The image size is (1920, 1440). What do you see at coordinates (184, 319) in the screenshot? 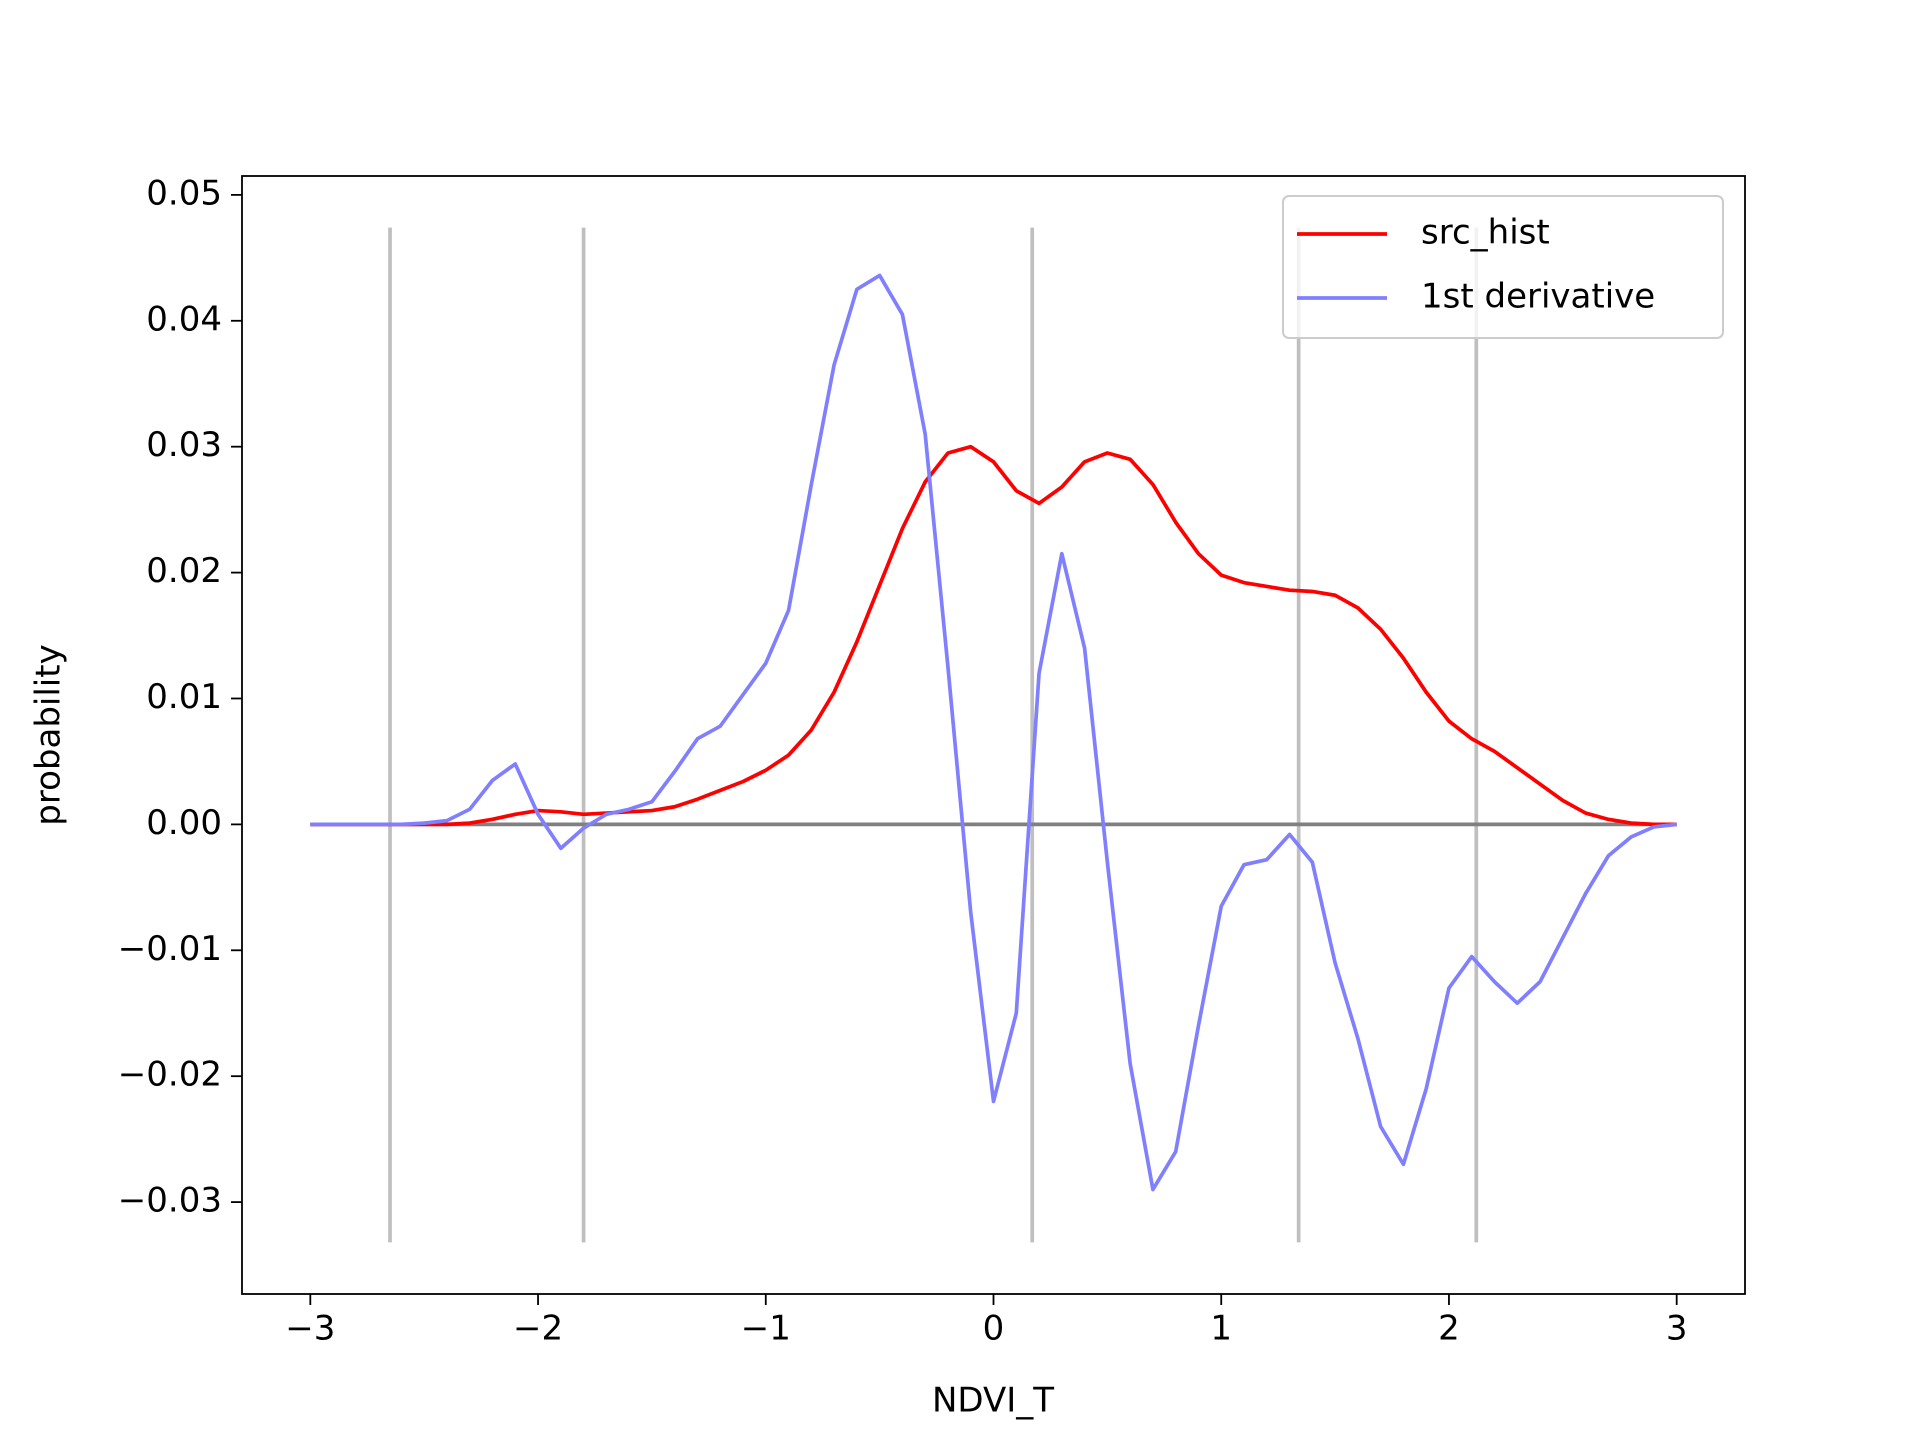
I see `y-tick-label: 0.04` at bounding box center [184, 319].